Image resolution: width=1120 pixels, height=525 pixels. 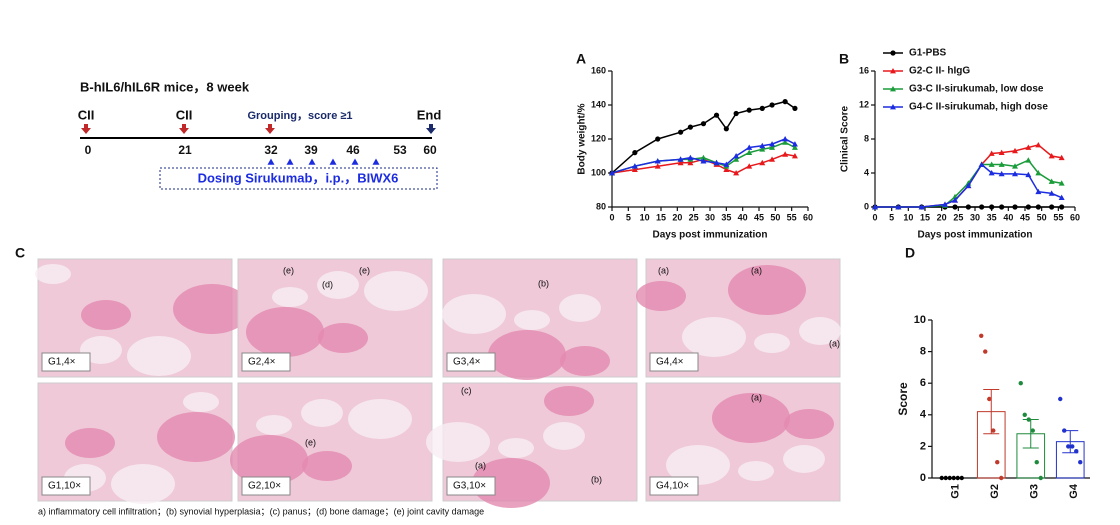 I want to click on image-label: G4,10×, so click(x=672, y=486).